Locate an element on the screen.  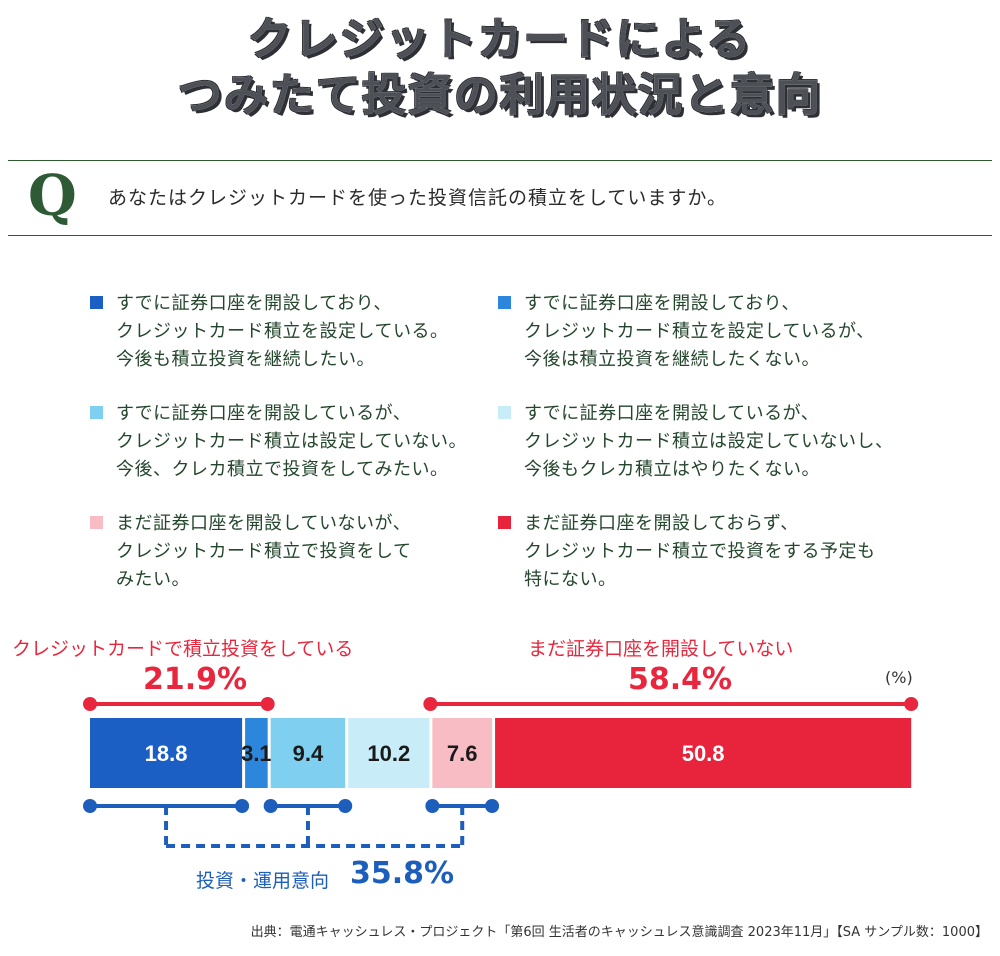
bracket-bottom-1-dot-start is located at coordinates (90, 806).